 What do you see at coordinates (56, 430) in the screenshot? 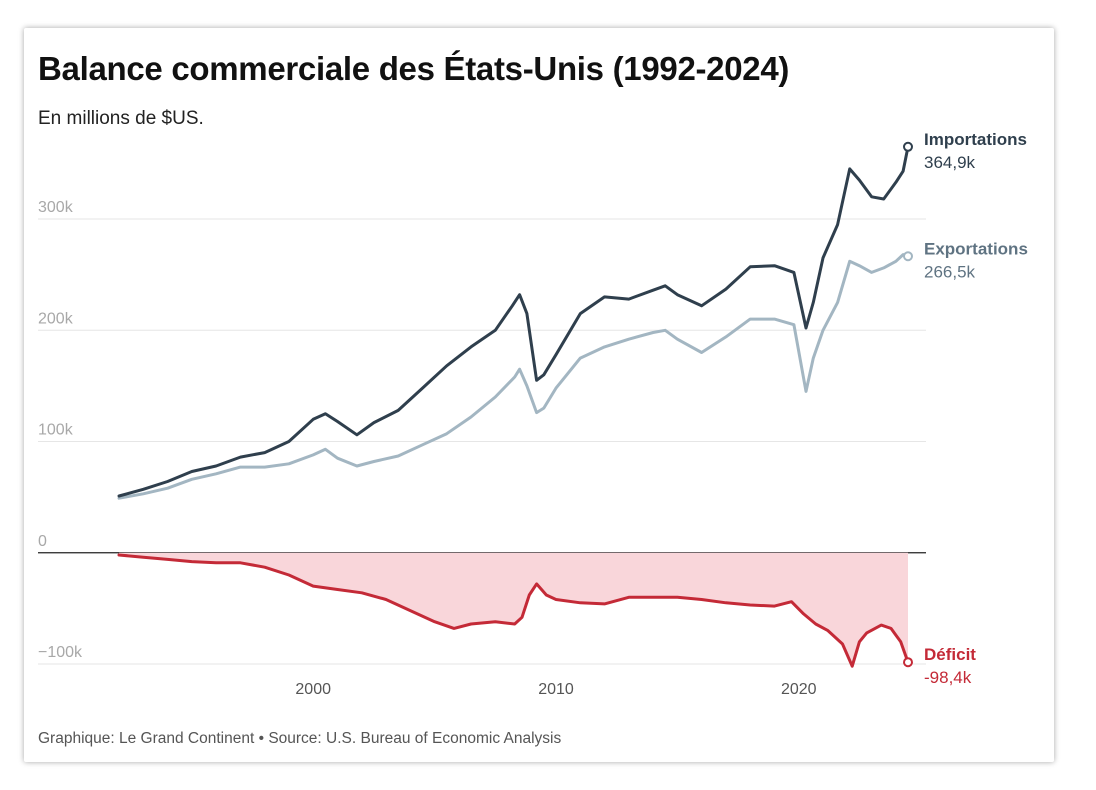
I see `y-tick-label: 100k` at bounding box center [56, 430].